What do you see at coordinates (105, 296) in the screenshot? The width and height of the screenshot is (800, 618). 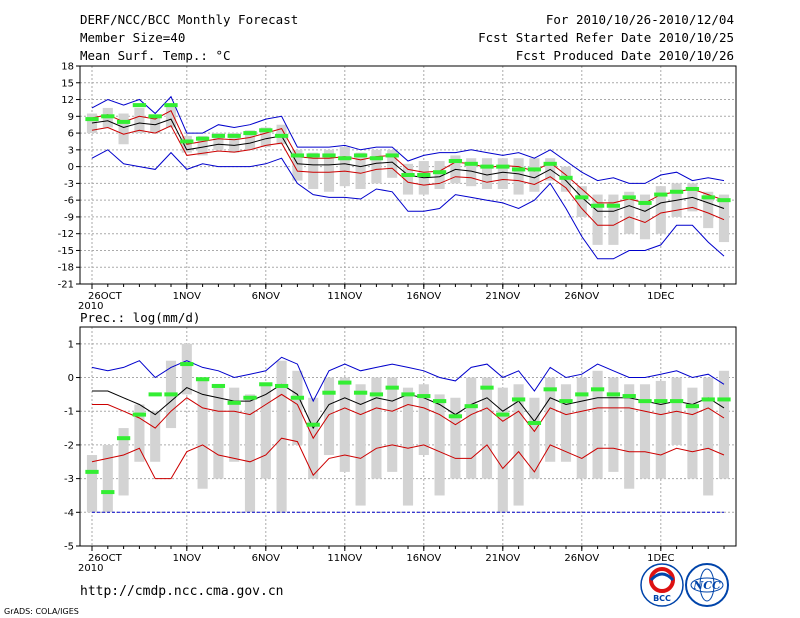 I see `x-tick-label: 26OCT` at bounding box center [105, 296].